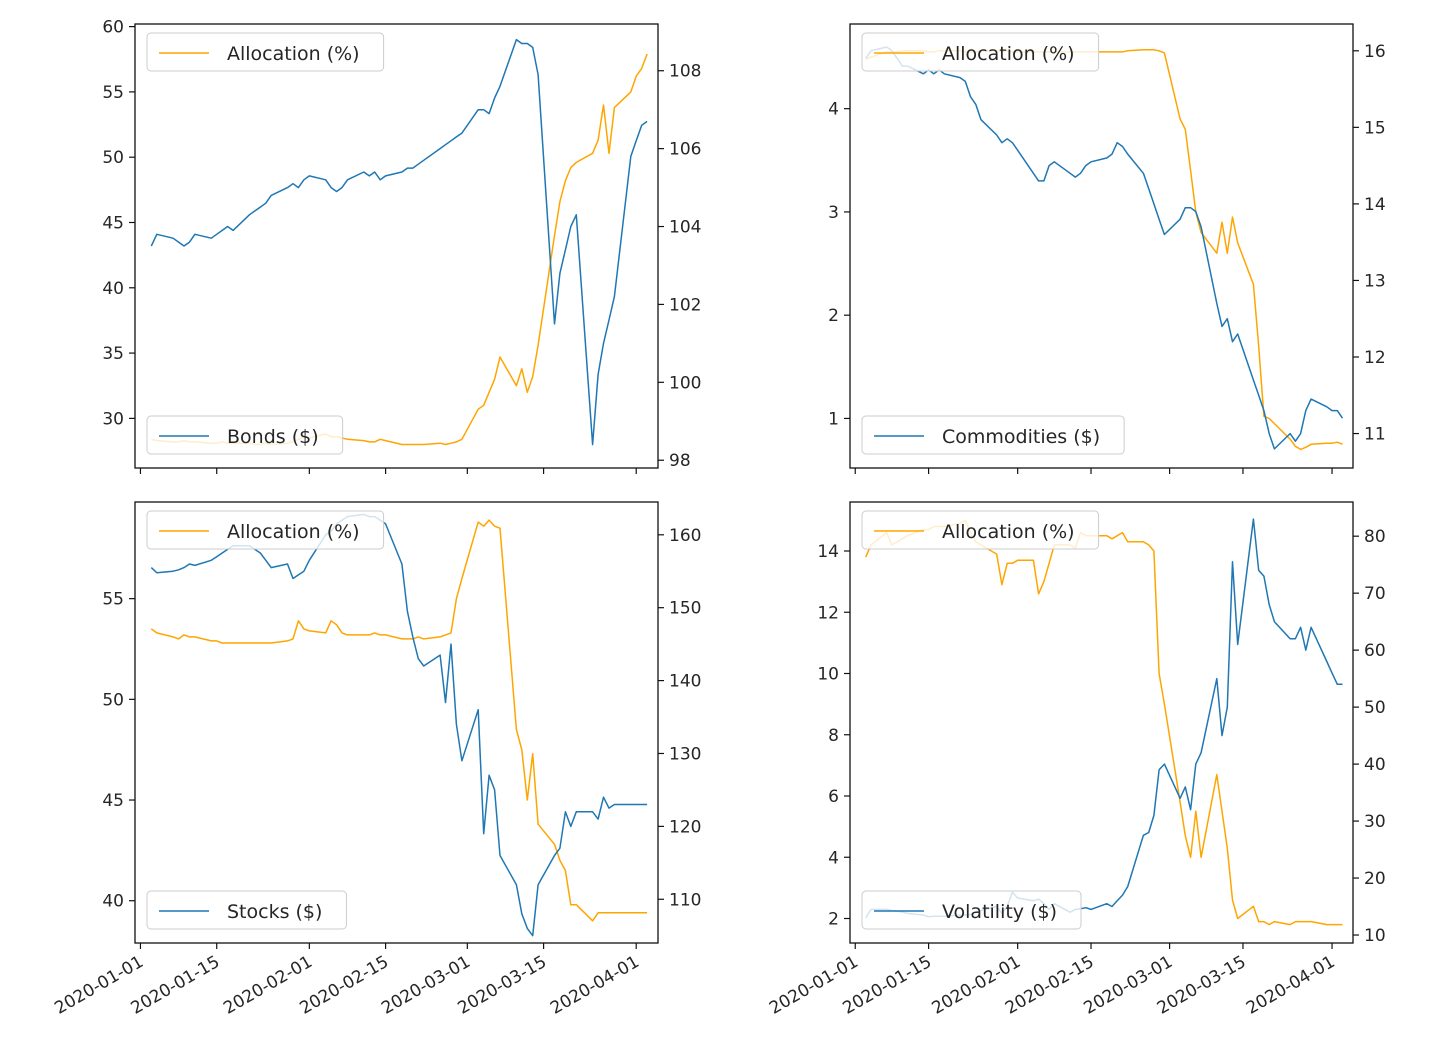 This screenshot has width=1434, height=1062. What do you see at coordinates (833, 213) in the screenshot?
I see `left-y-tick-label: 3` at bounding box center [833, 213].